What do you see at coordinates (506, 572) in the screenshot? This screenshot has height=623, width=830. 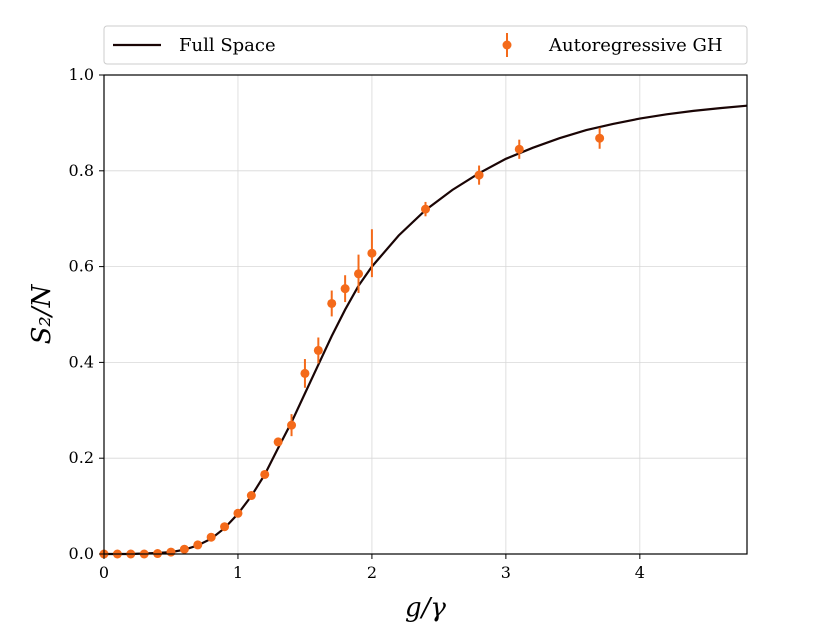 I see `x-tick-label: 3` at bounding box center [506, 572].